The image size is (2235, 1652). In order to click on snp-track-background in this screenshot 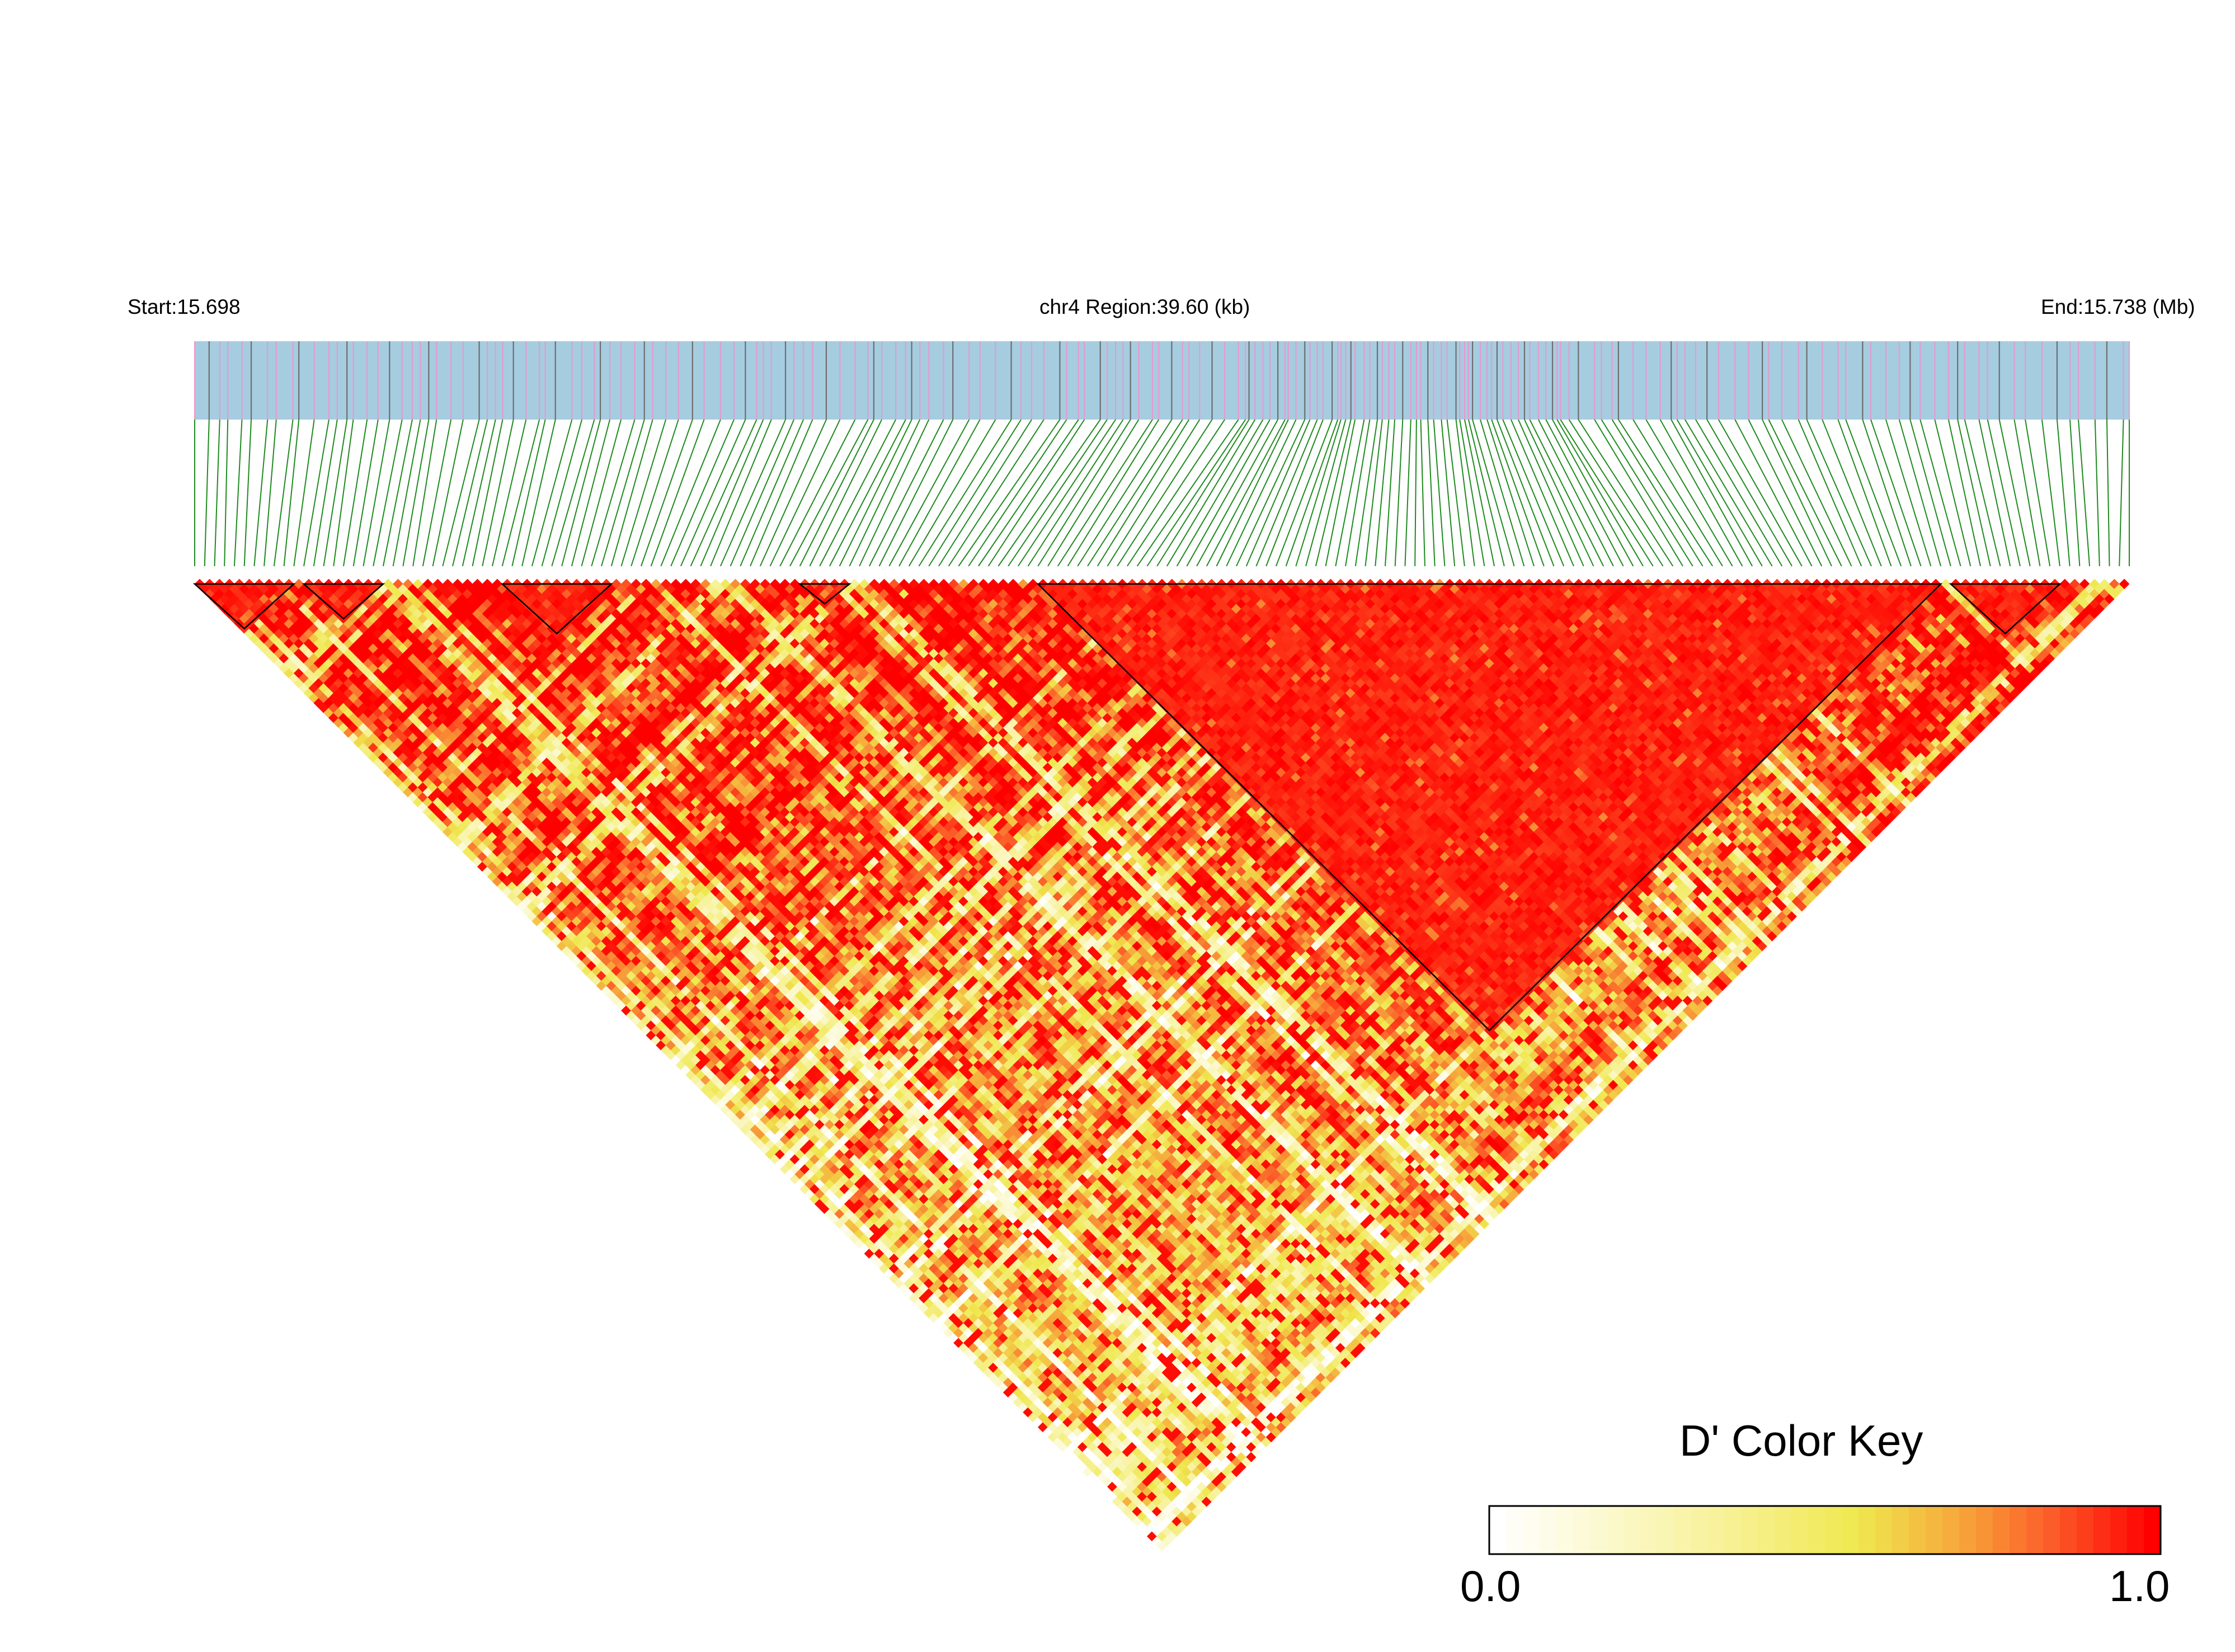, I will do `click(1162, 381)`.